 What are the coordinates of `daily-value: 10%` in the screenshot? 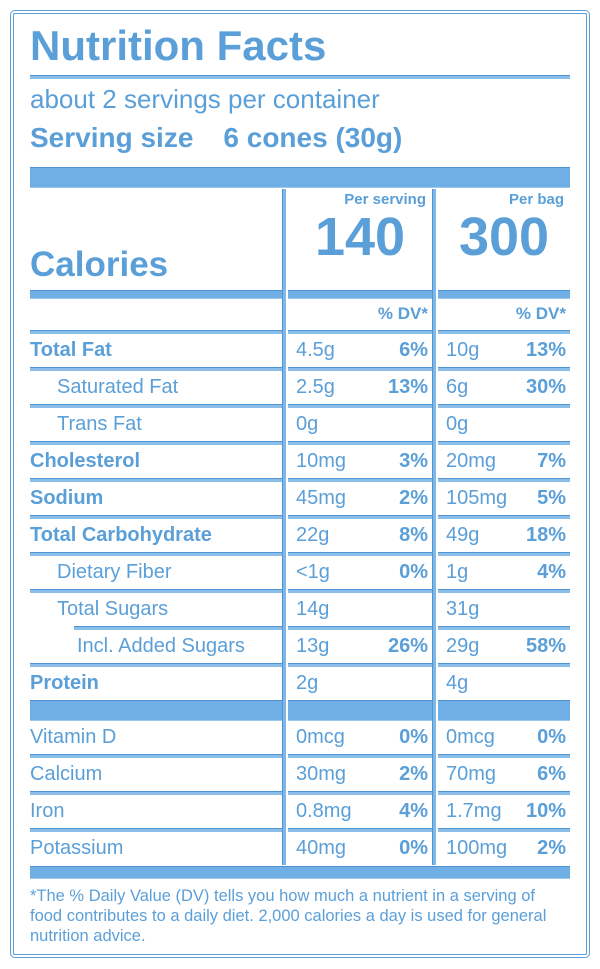 It's located at (545, 810).